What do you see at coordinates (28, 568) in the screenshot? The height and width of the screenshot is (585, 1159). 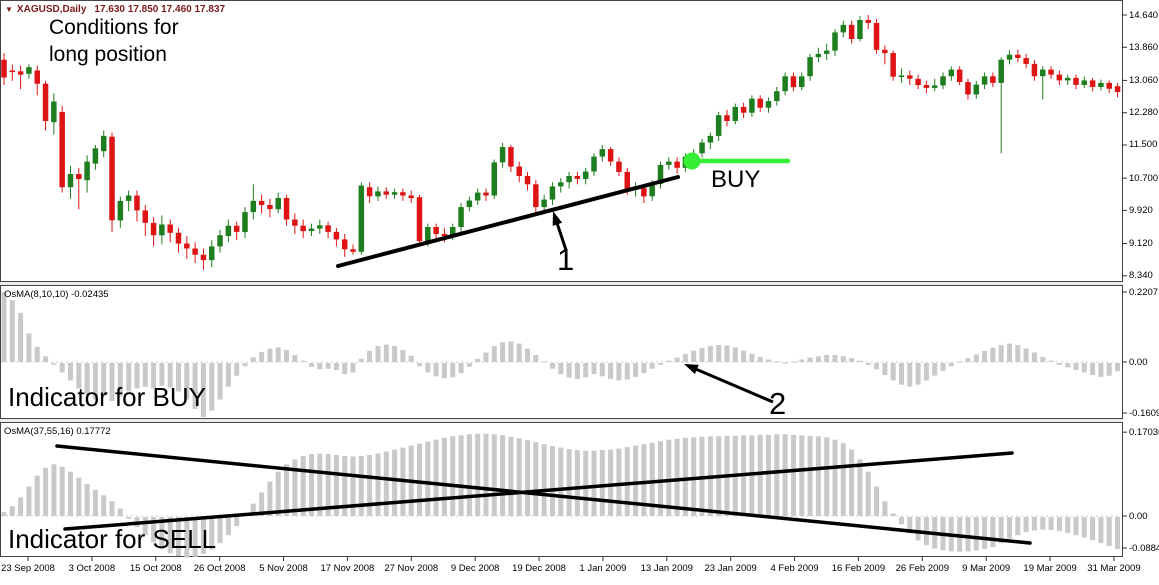 I see `time-axis-label: 23 Sep 2008` at bounding box center [28, 568].